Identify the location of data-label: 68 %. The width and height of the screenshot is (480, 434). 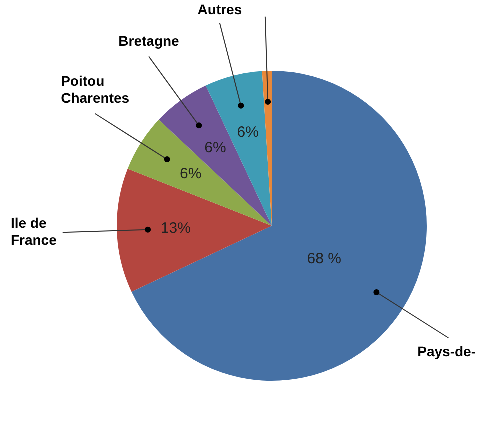
(324, 259).